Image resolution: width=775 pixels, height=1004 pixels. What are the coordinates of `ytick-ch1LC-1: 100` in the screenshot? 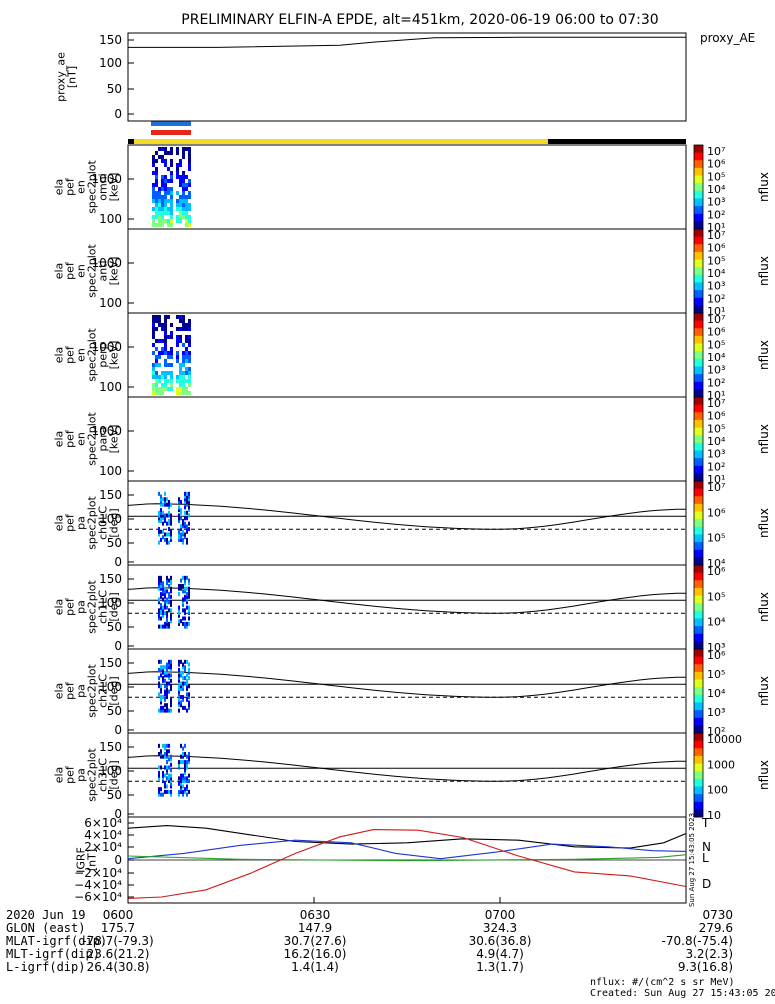 It's located at (110, 603).